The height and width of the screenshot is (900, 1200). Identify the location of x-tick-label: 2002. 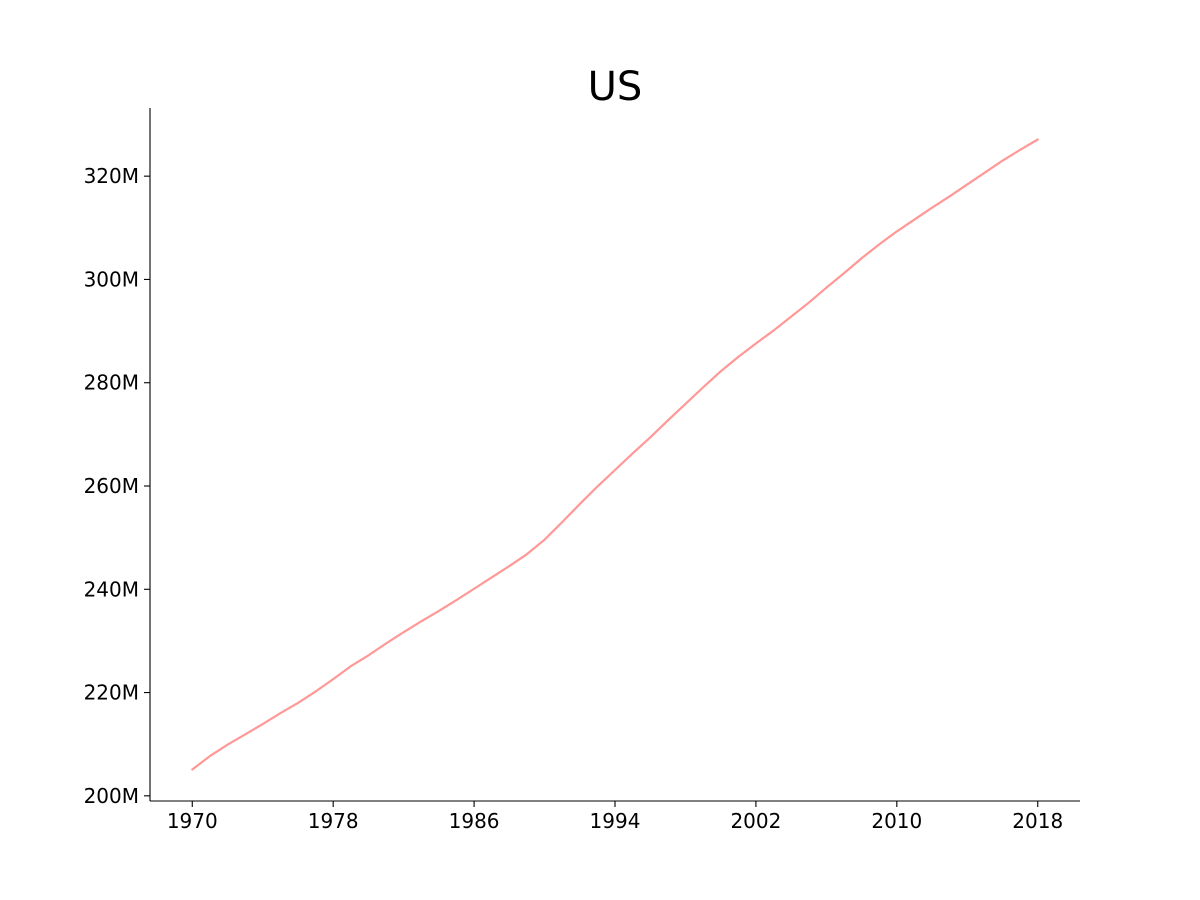
(755, 821).